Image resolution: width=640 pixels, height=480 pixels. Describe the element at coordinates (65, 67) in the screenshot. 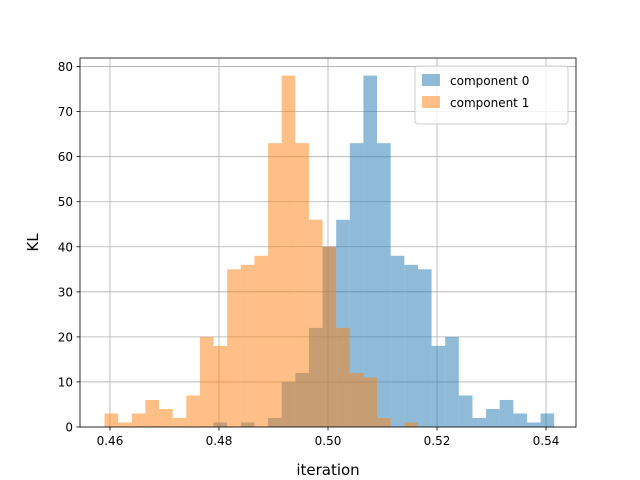

I see `y-tick-label: 80` at that location.